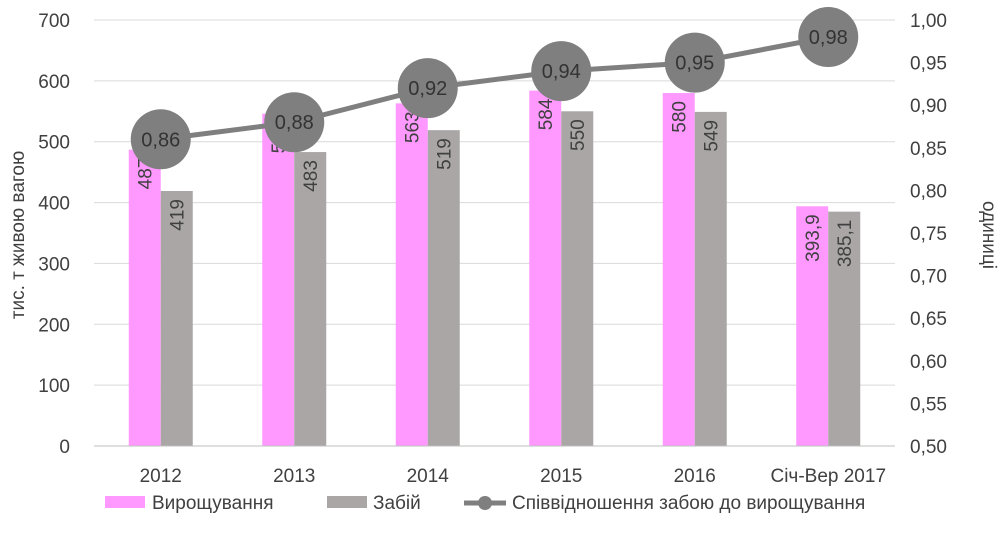 Image resolution: width=1004 pixels, height=535 pixels. Describe the element at coordinates (54, 204) in the screenshot. I see `y-tick-label: 400` at that location.